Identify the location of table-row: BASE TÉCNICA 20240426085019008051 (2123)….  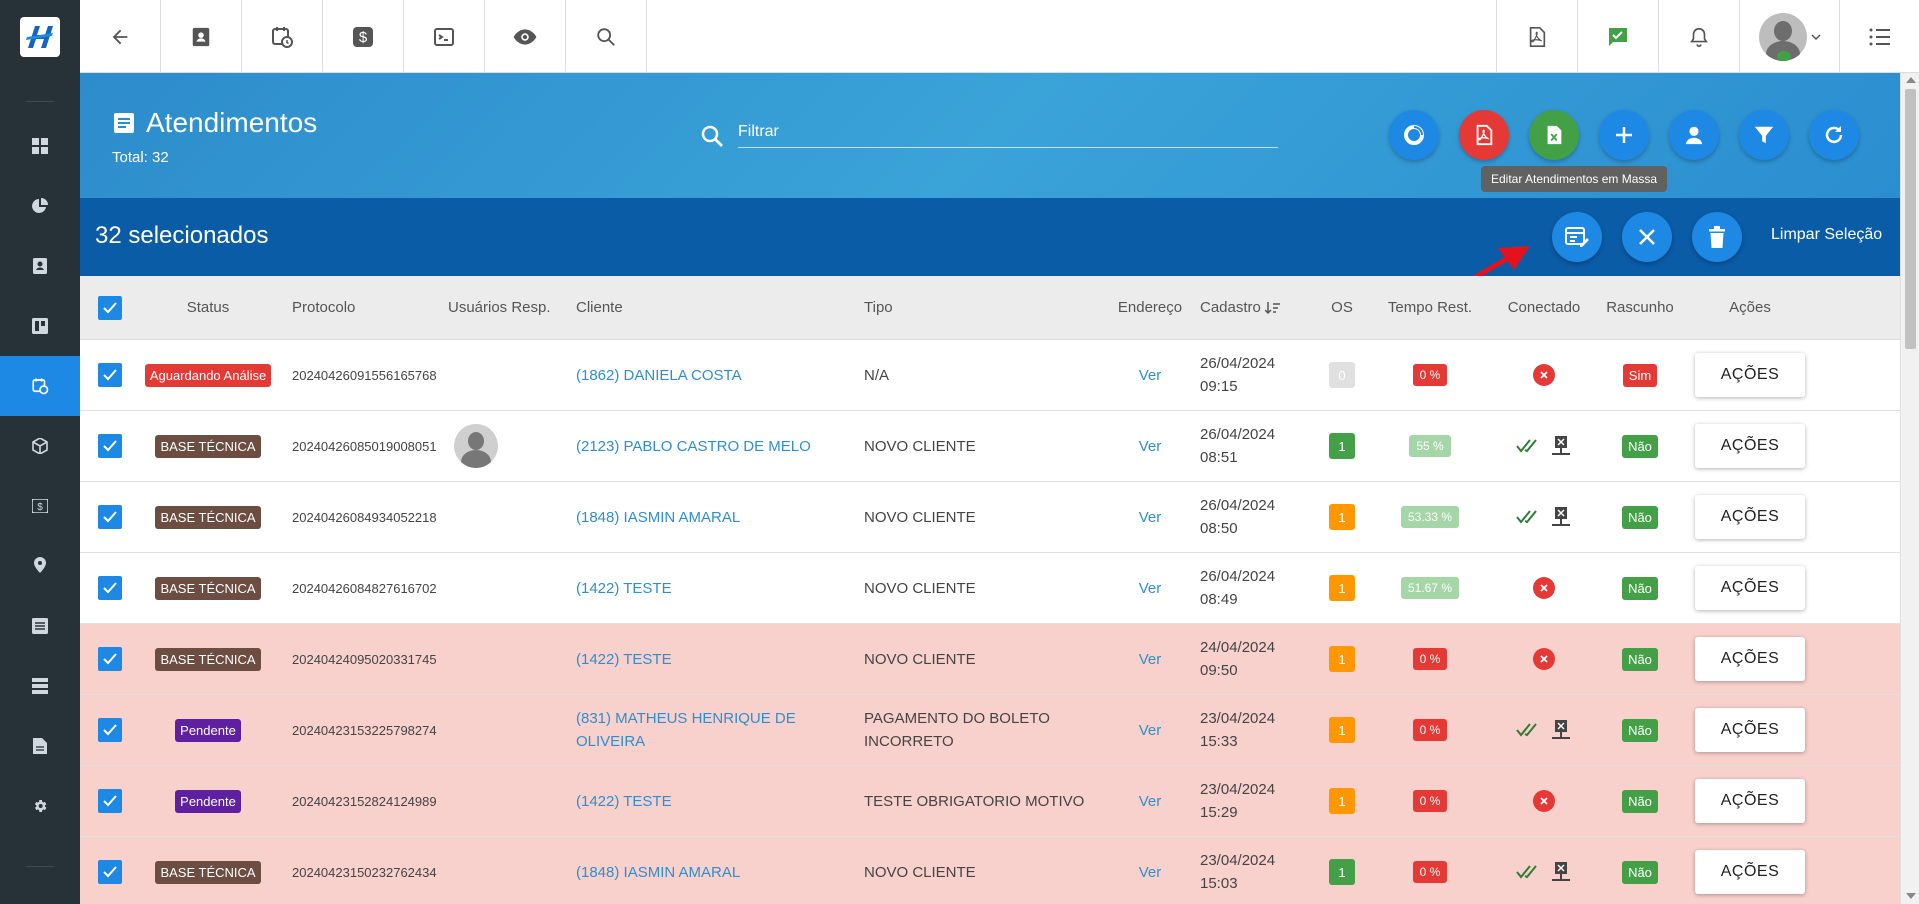
(990, 446).